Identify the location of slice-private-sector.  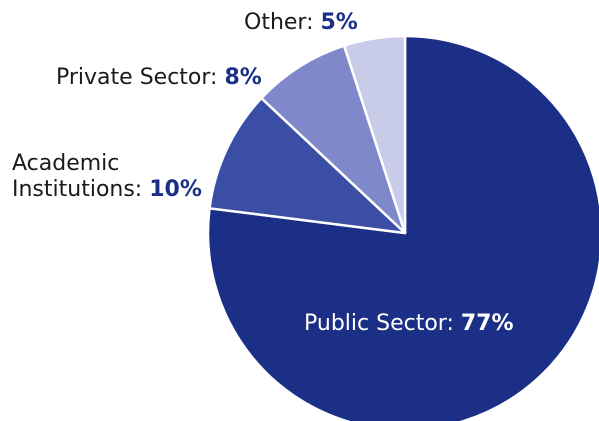
(333, 139).